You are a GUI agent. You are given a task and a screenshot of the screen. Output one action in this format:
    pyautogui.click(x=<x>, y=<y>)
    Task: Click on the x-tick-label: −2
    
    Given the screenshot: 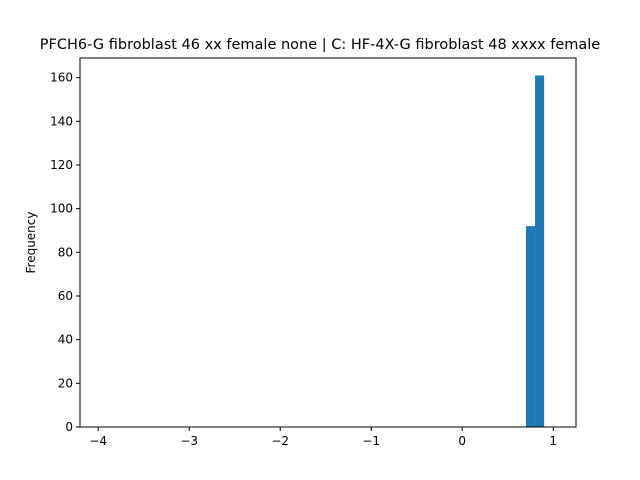 What is the action you would take?
    pyautogui.click(x=280, y=441)
    